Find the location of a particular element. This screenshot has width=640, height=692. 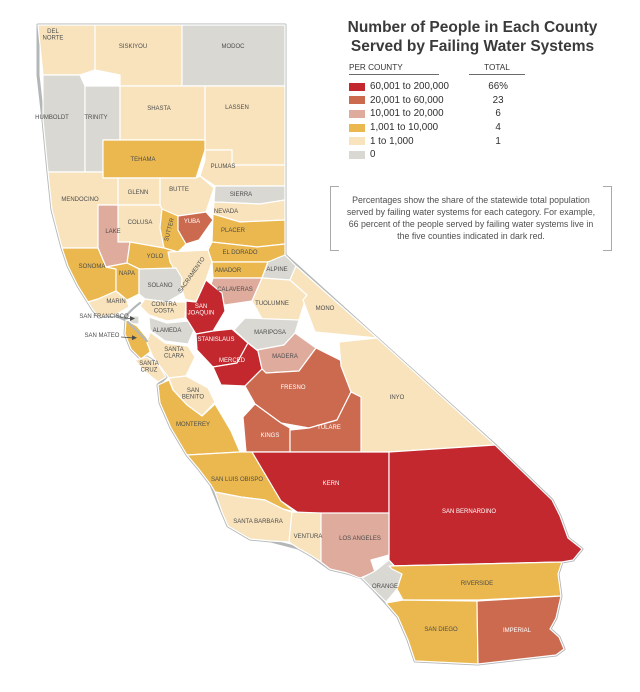

legend-total: 23 is located at coordinates (498, 100).